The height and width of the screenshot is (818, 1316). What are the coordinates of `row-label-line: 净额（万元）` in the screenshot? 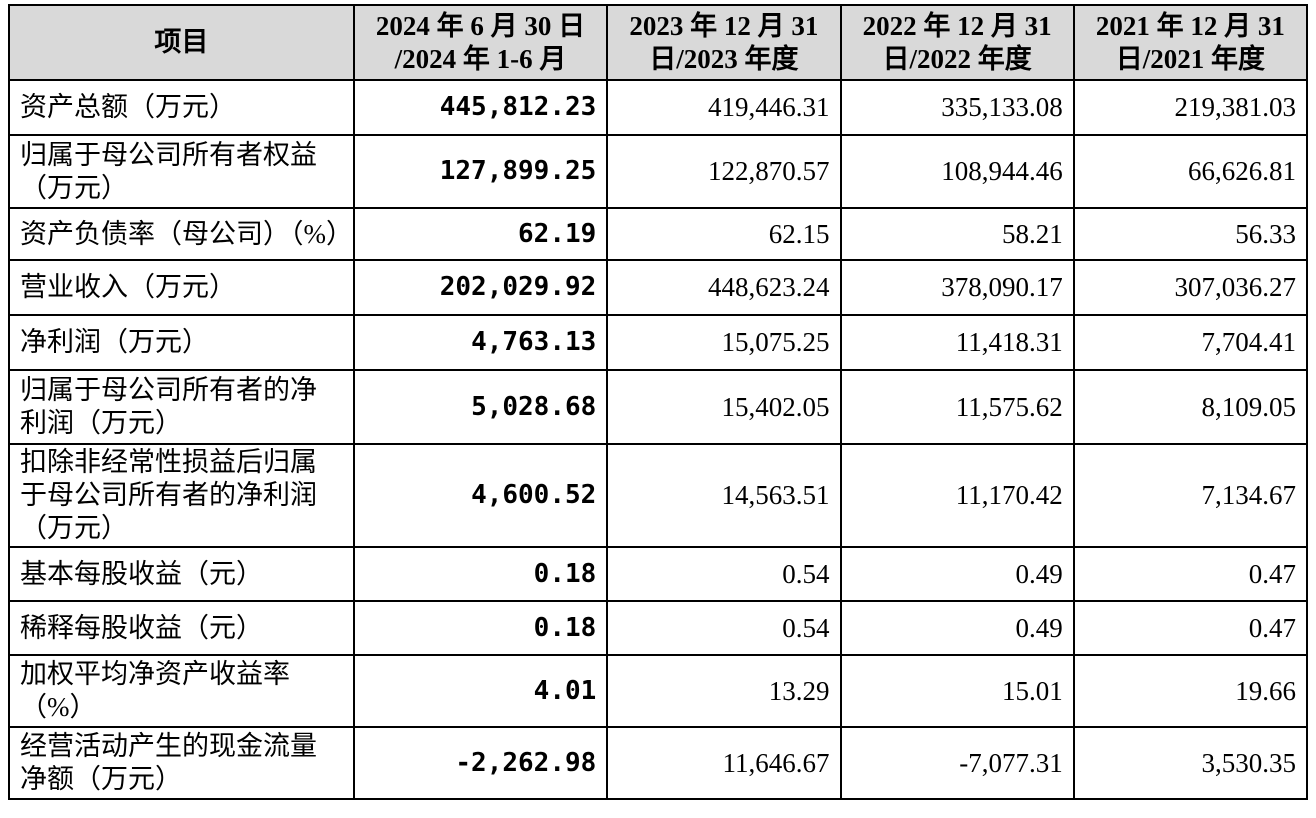 It's located at (101, 779).